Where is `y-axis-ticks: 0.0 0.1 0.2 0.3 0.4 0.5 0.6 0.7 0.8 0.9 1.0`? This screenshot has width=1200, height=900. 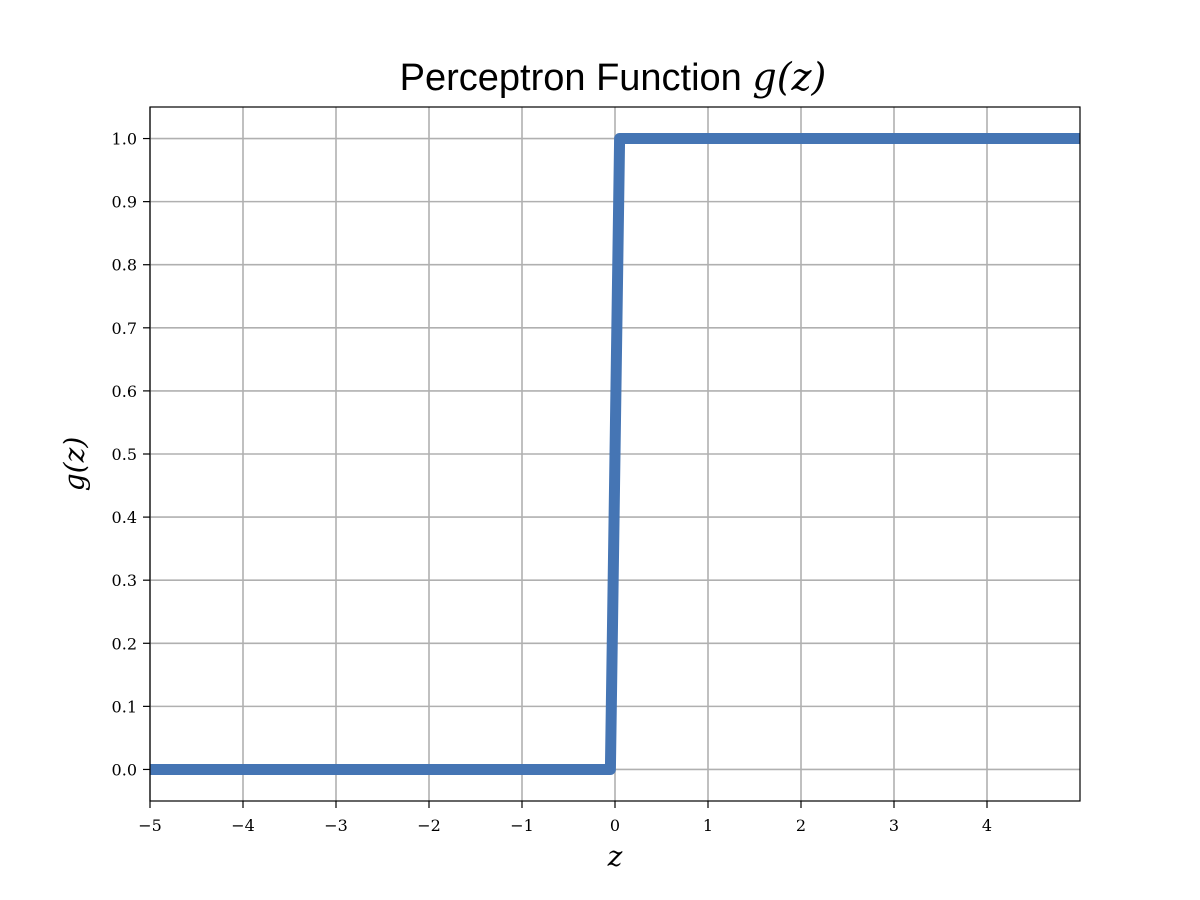 y-axis-ticks: 0.0 0.1 0.2 0.3 0.4 0.5 0.6 0.7 0.8 0.9 1.0 is located at coordinates (131, 454).